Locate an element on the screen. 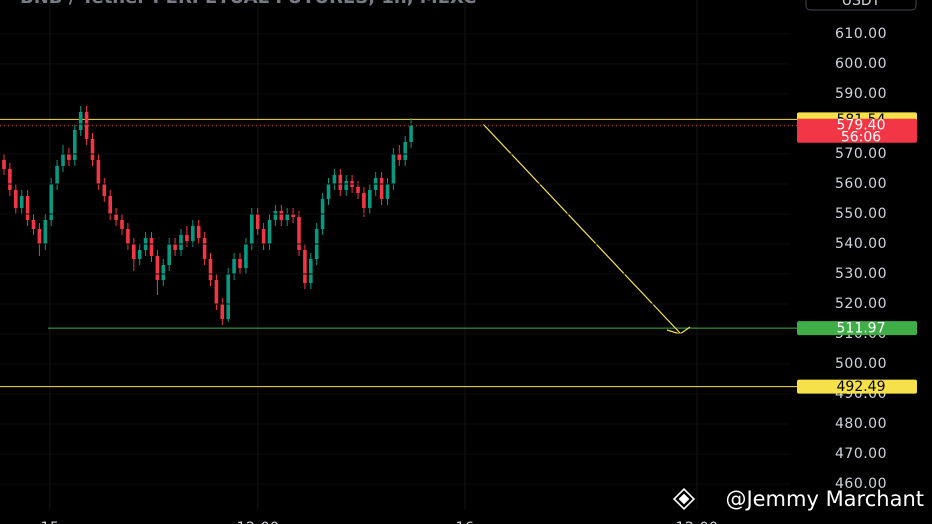  y-tick-label: 470.00 is located at coordinates (861, 454).